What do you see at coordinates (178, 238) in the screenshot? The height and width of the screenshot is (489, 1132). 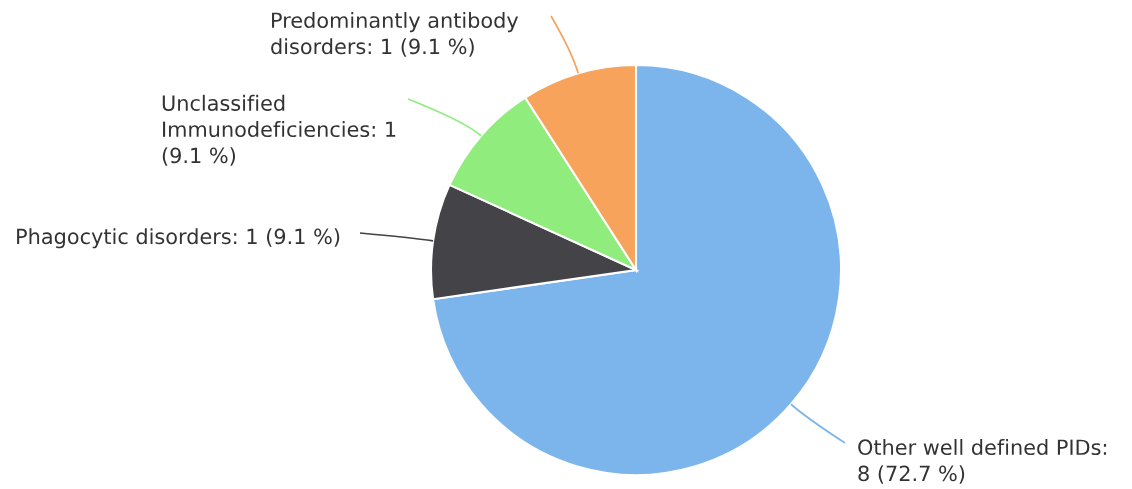 I see `slice-label: Phagocytic disorders: 1 (9.1 %)` at bounding box center [178, 238].